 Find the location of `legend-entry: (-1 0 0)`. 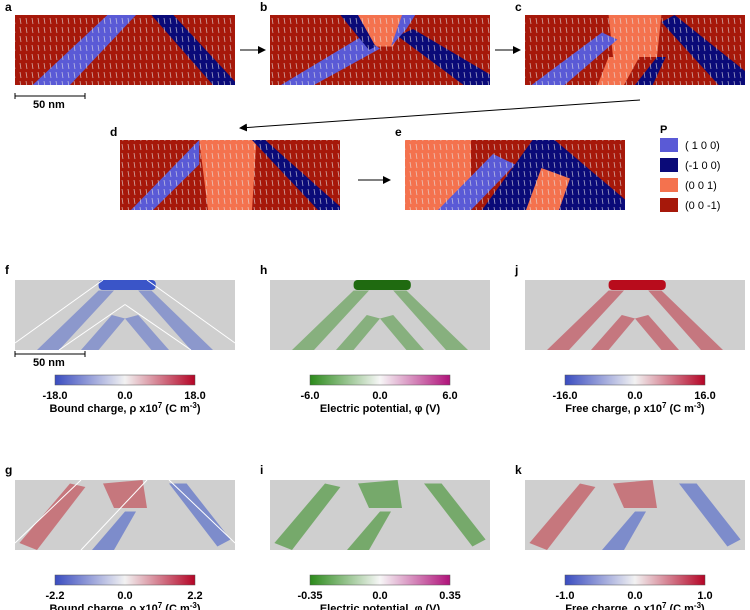

legend-entry: (-1 0 0) is located at coordinates (702, 166).